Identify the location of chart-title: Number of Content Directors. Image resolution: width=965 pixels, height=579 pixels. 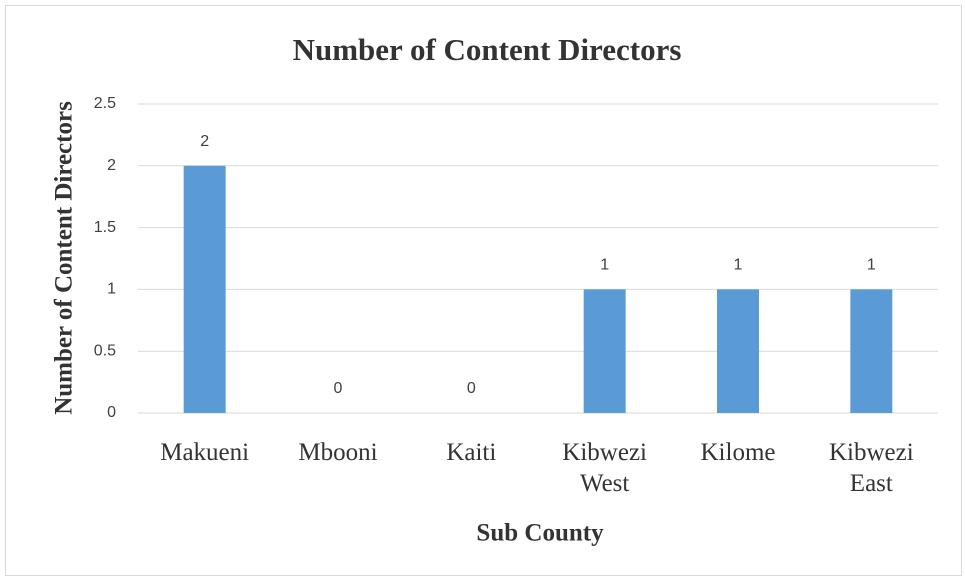
(487, 49).